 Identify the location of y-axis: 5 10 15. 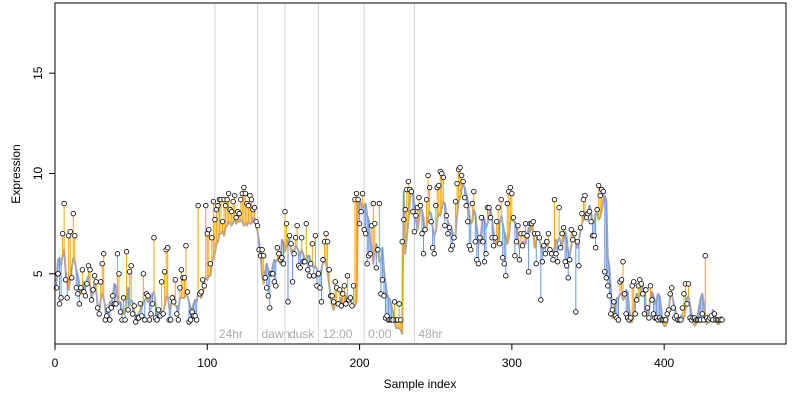
(43, 171).